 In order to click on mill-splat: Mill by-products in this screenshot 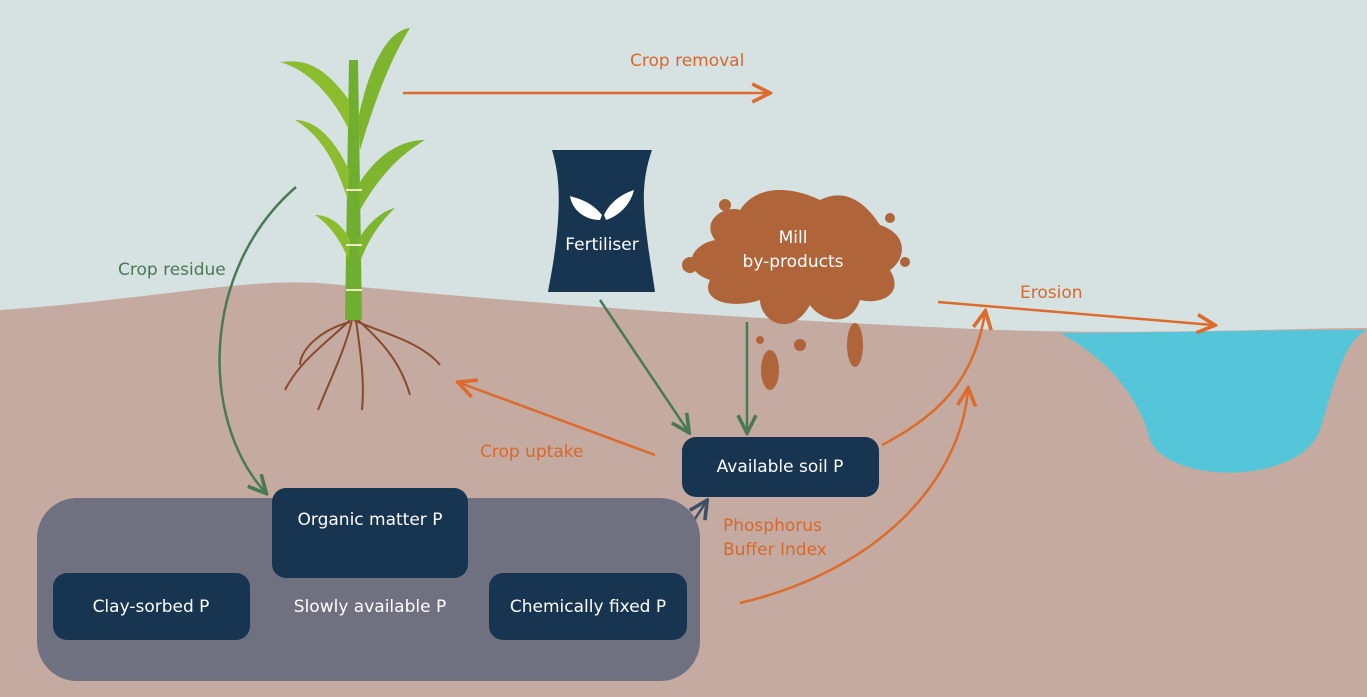, I will do `click(796, 290)`.